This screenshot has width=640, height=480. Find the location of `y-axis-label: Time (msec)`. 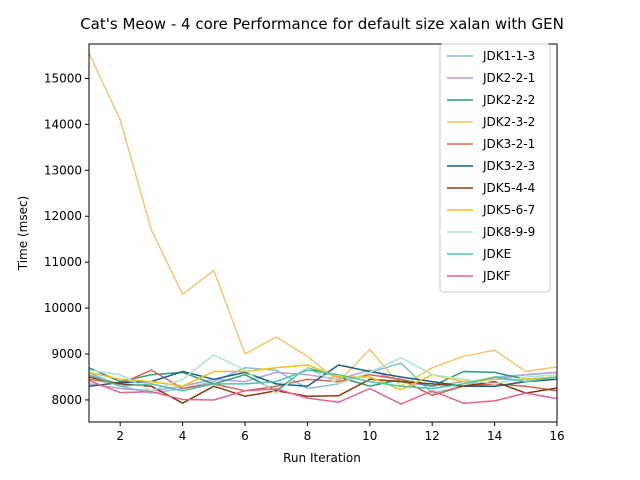

y-axis-label: Time (msec) is located at coordinates (23, 233).